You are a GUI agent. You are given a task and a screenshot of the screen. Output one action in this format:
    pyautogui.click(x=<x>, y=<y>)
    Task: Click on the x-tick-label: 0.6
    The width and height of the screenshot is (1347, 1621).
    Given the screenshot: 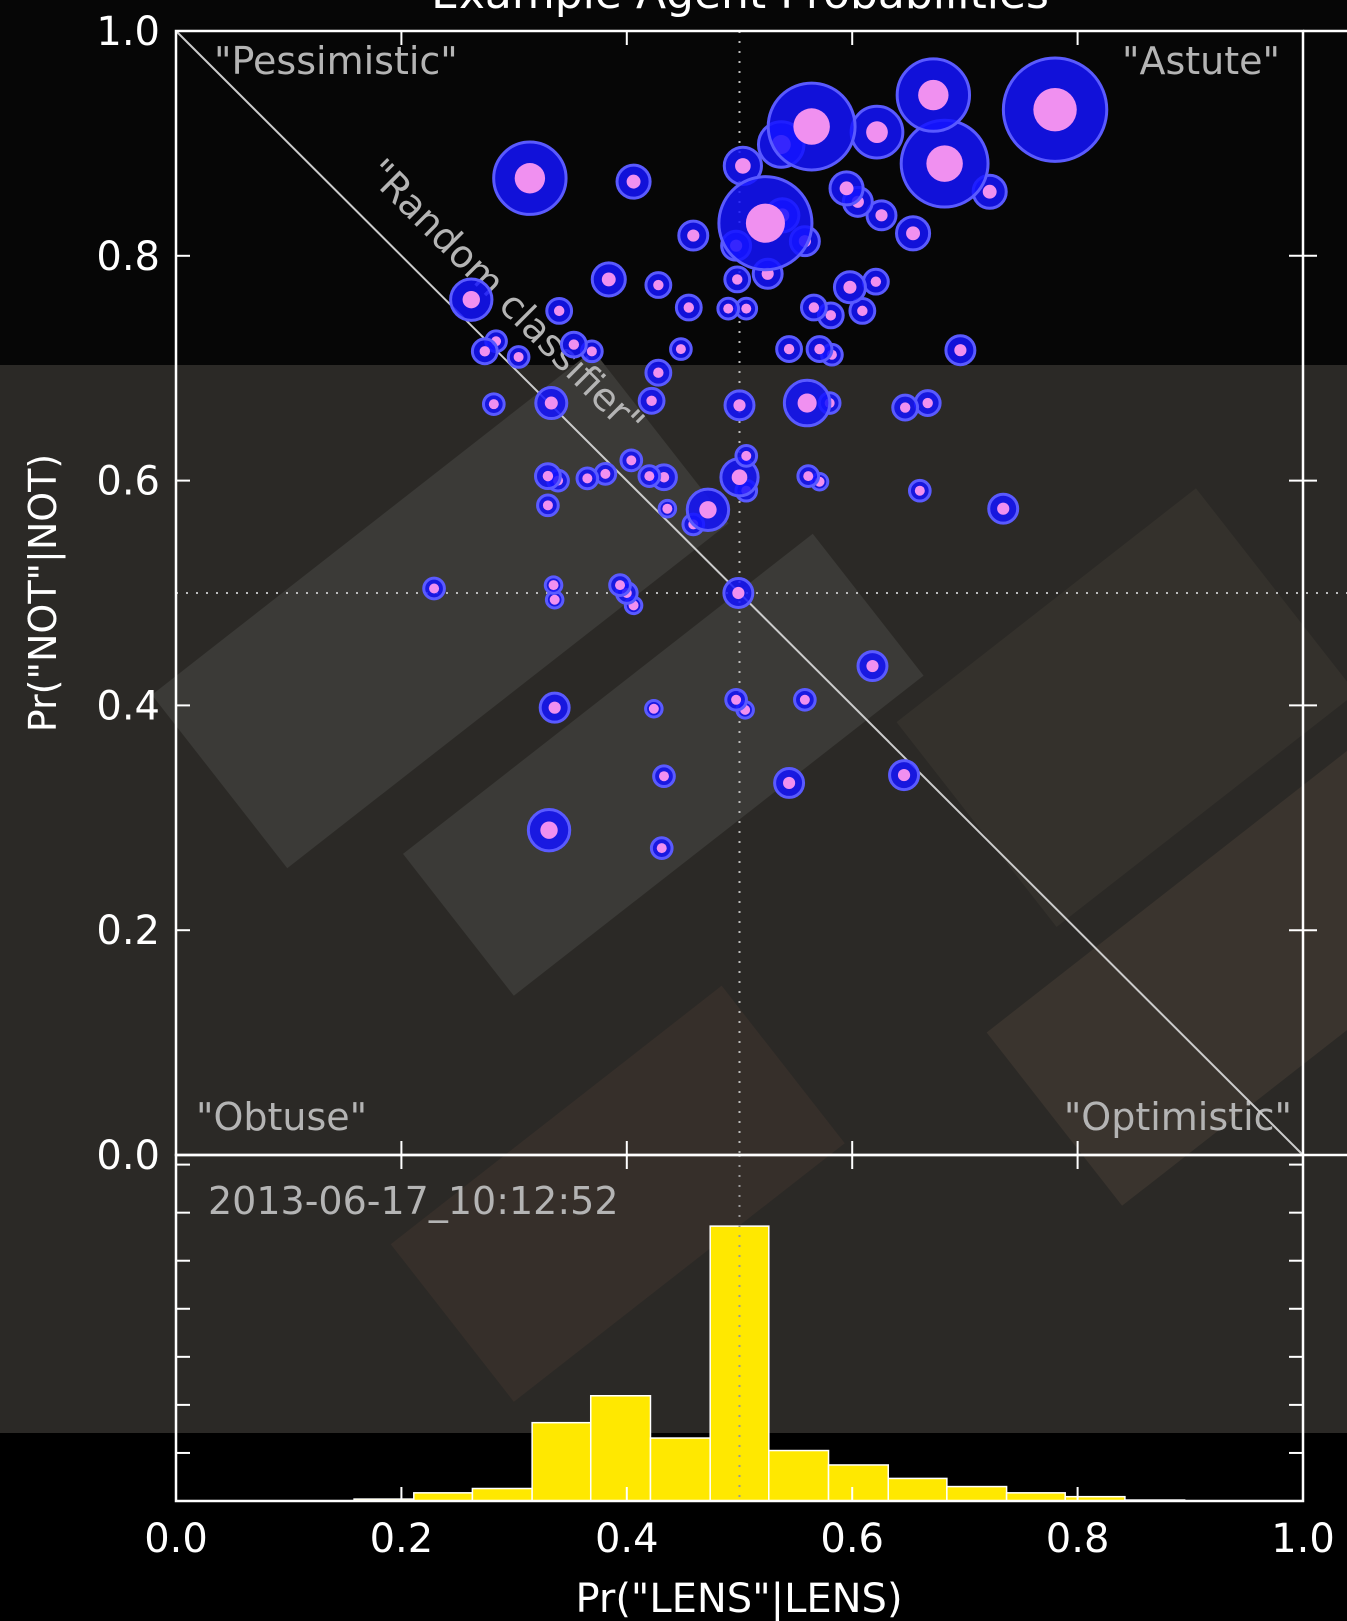 What is the action you would take?
    pyautogui.click(x=852, y=1539)
    